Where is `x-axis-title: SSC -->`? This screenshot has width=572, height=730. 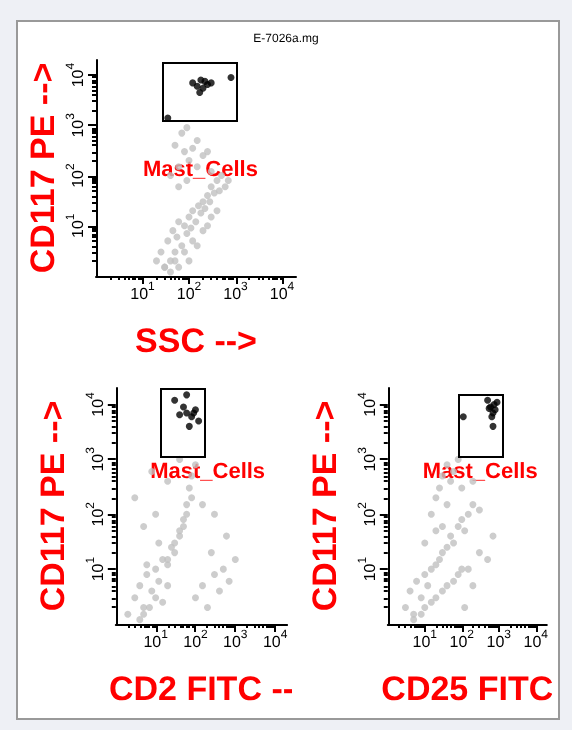 x-axis-title: SSC --> is located at coordinates (196, 341).